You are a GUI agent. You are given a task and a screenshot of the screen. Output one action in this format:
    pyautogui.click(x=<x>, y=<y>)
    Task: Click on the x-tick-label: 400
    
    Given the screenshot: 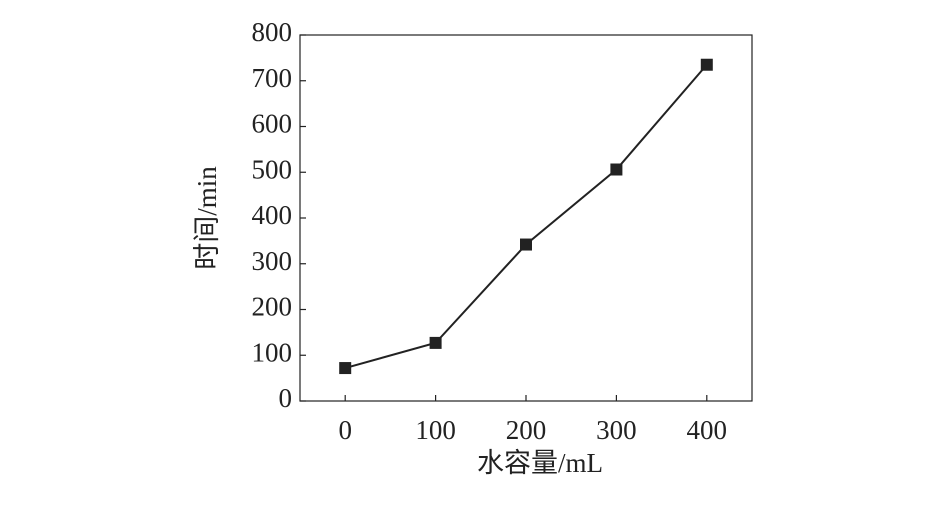 What is the action you would take?
    pyautogui.click(x=707, y=430)
    